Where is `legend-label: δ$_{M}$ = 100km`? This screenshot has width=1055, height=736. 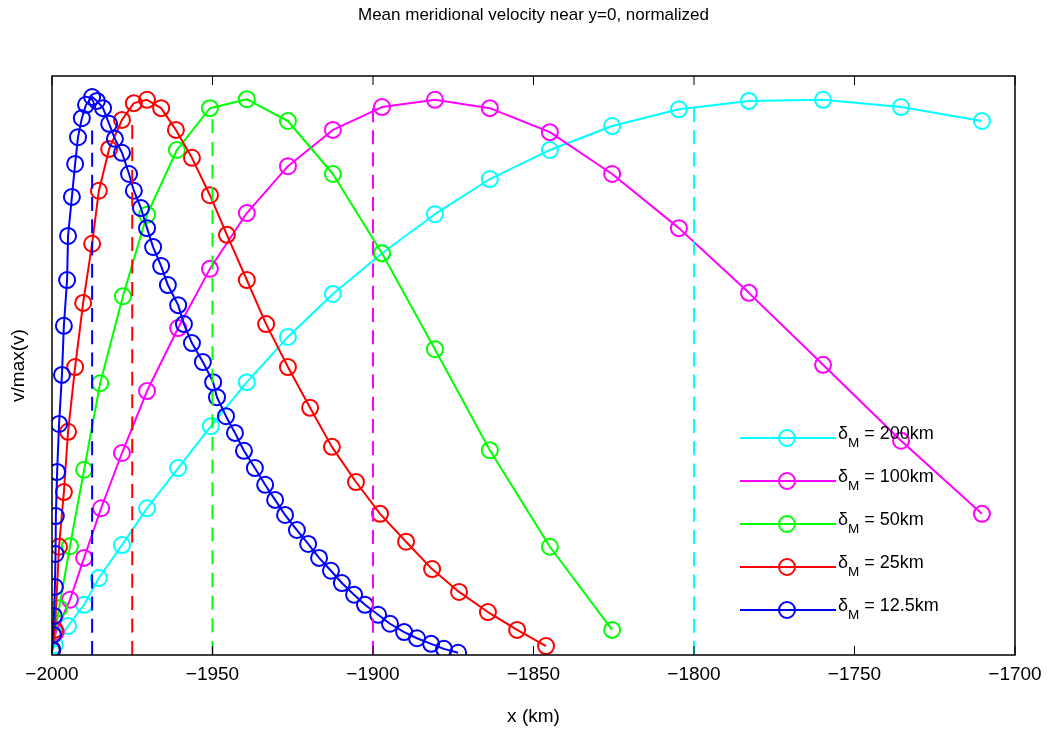 legend-label: δ$_{M}$ = 100km is located at coordinates (886, 479).